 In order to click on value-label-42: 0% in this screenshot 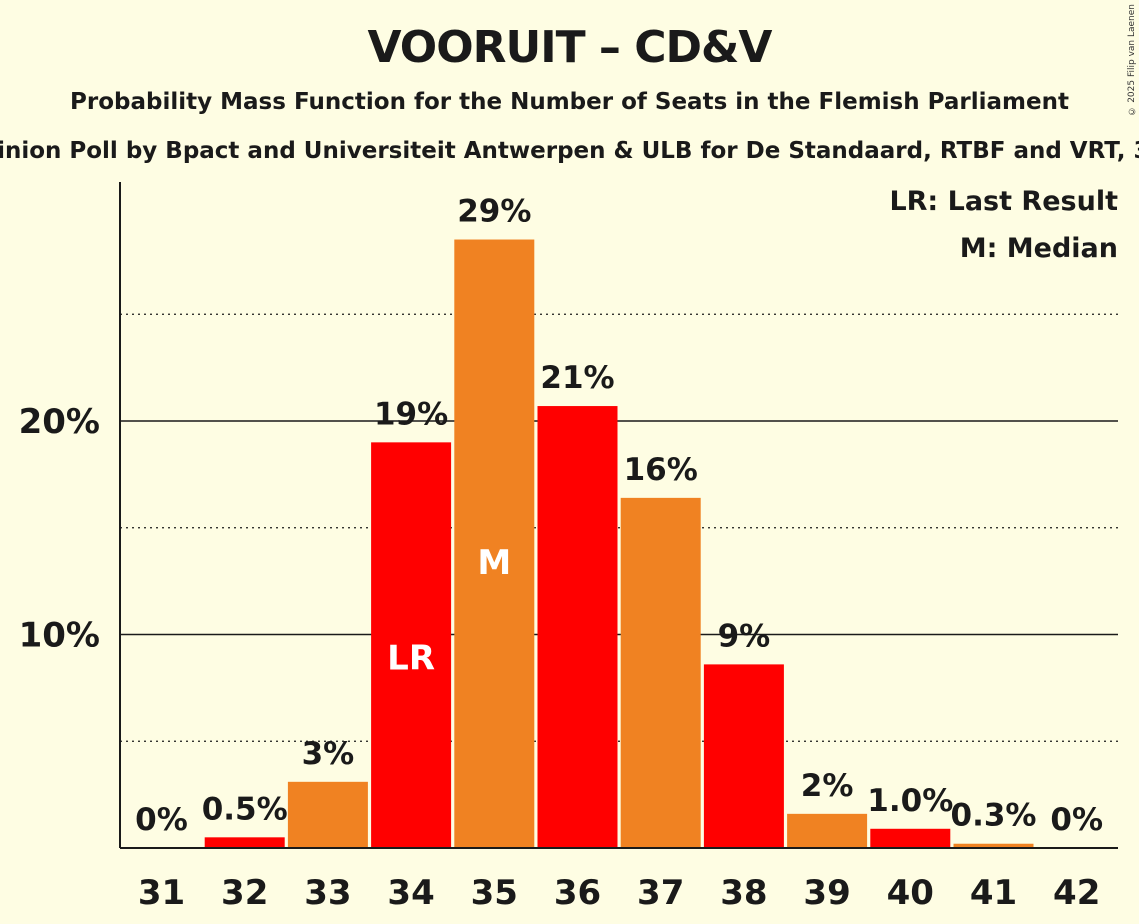, I will do `click(1076, 820)`.